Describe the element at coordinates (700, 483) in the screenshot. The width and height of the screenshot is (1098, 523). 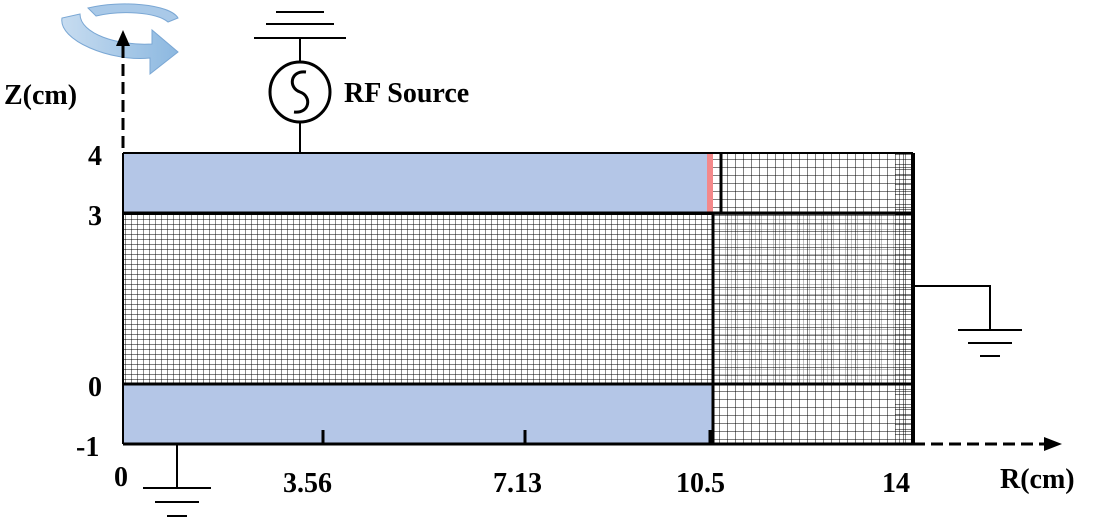
I see `r-tick-label: 10.5` at that location.